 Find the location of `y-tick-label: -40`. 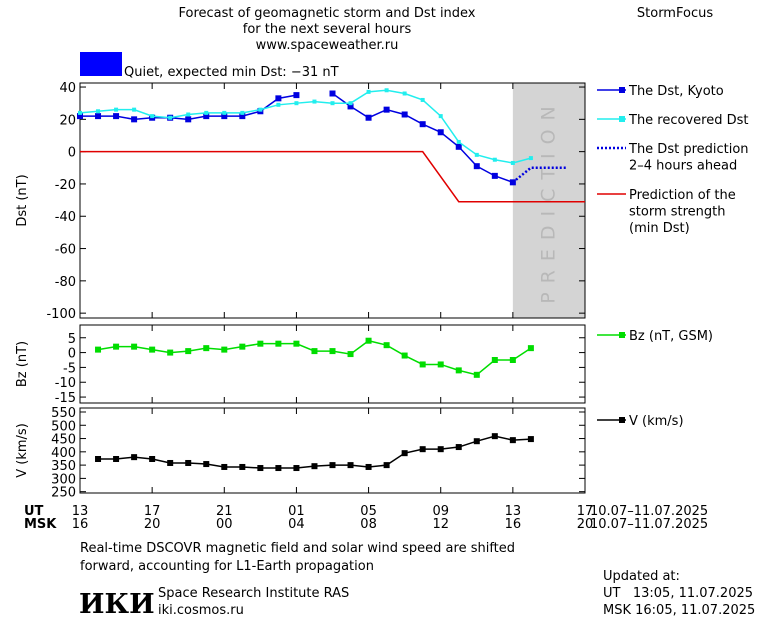

y-tick-label: -40 is located at coordinates (65, 217).